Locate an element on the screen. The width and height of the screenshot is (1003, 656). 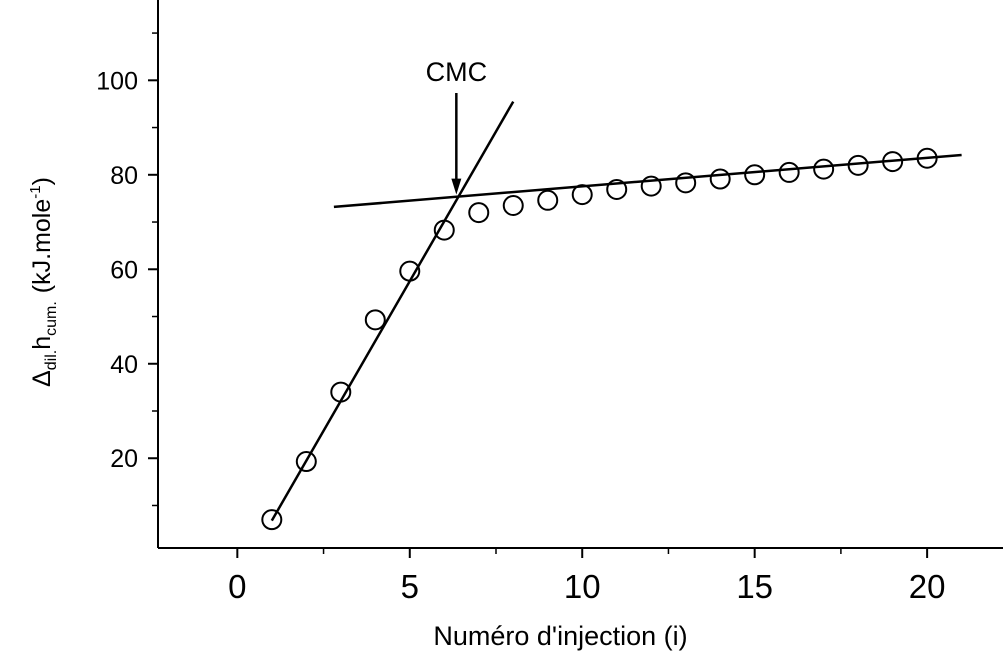
fit-line is located at coordinates (647, 181).